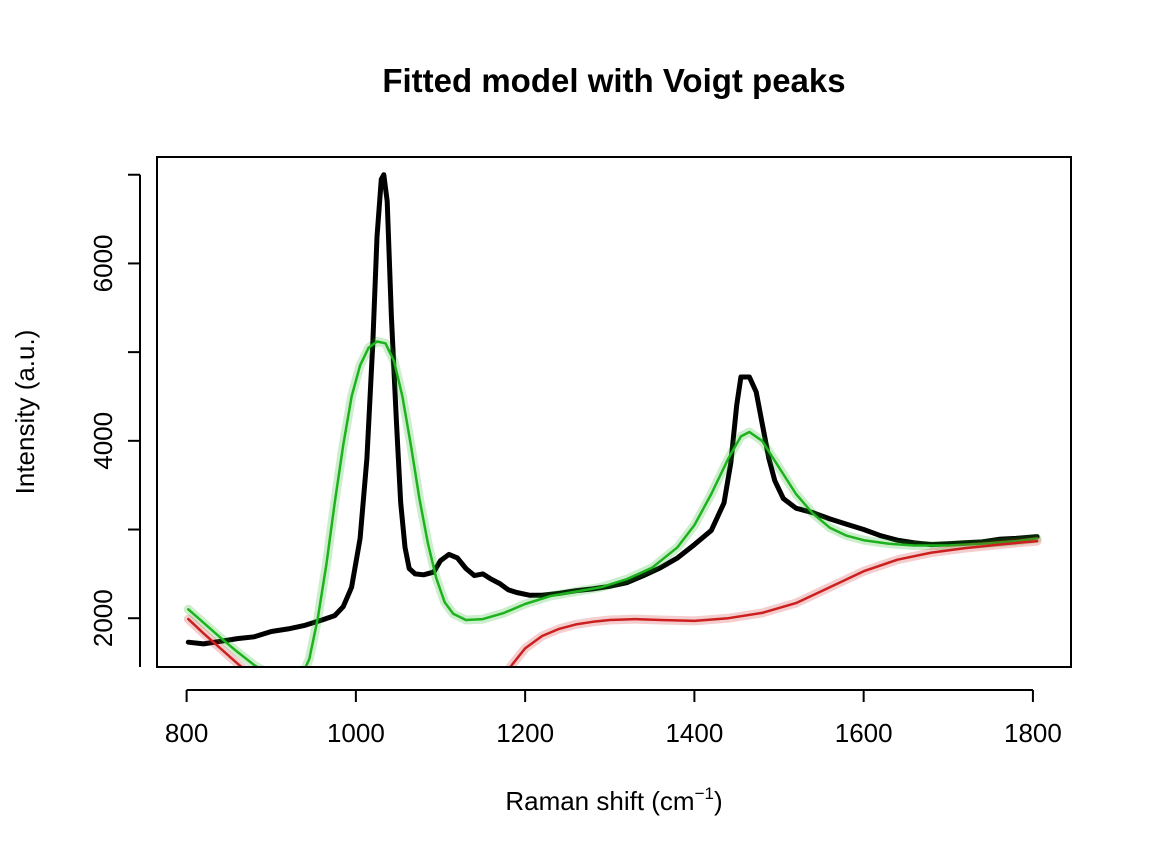 This screenshot has width=1152, height=865. I want to click on y-tick-label: 6000, so click(103, 264).